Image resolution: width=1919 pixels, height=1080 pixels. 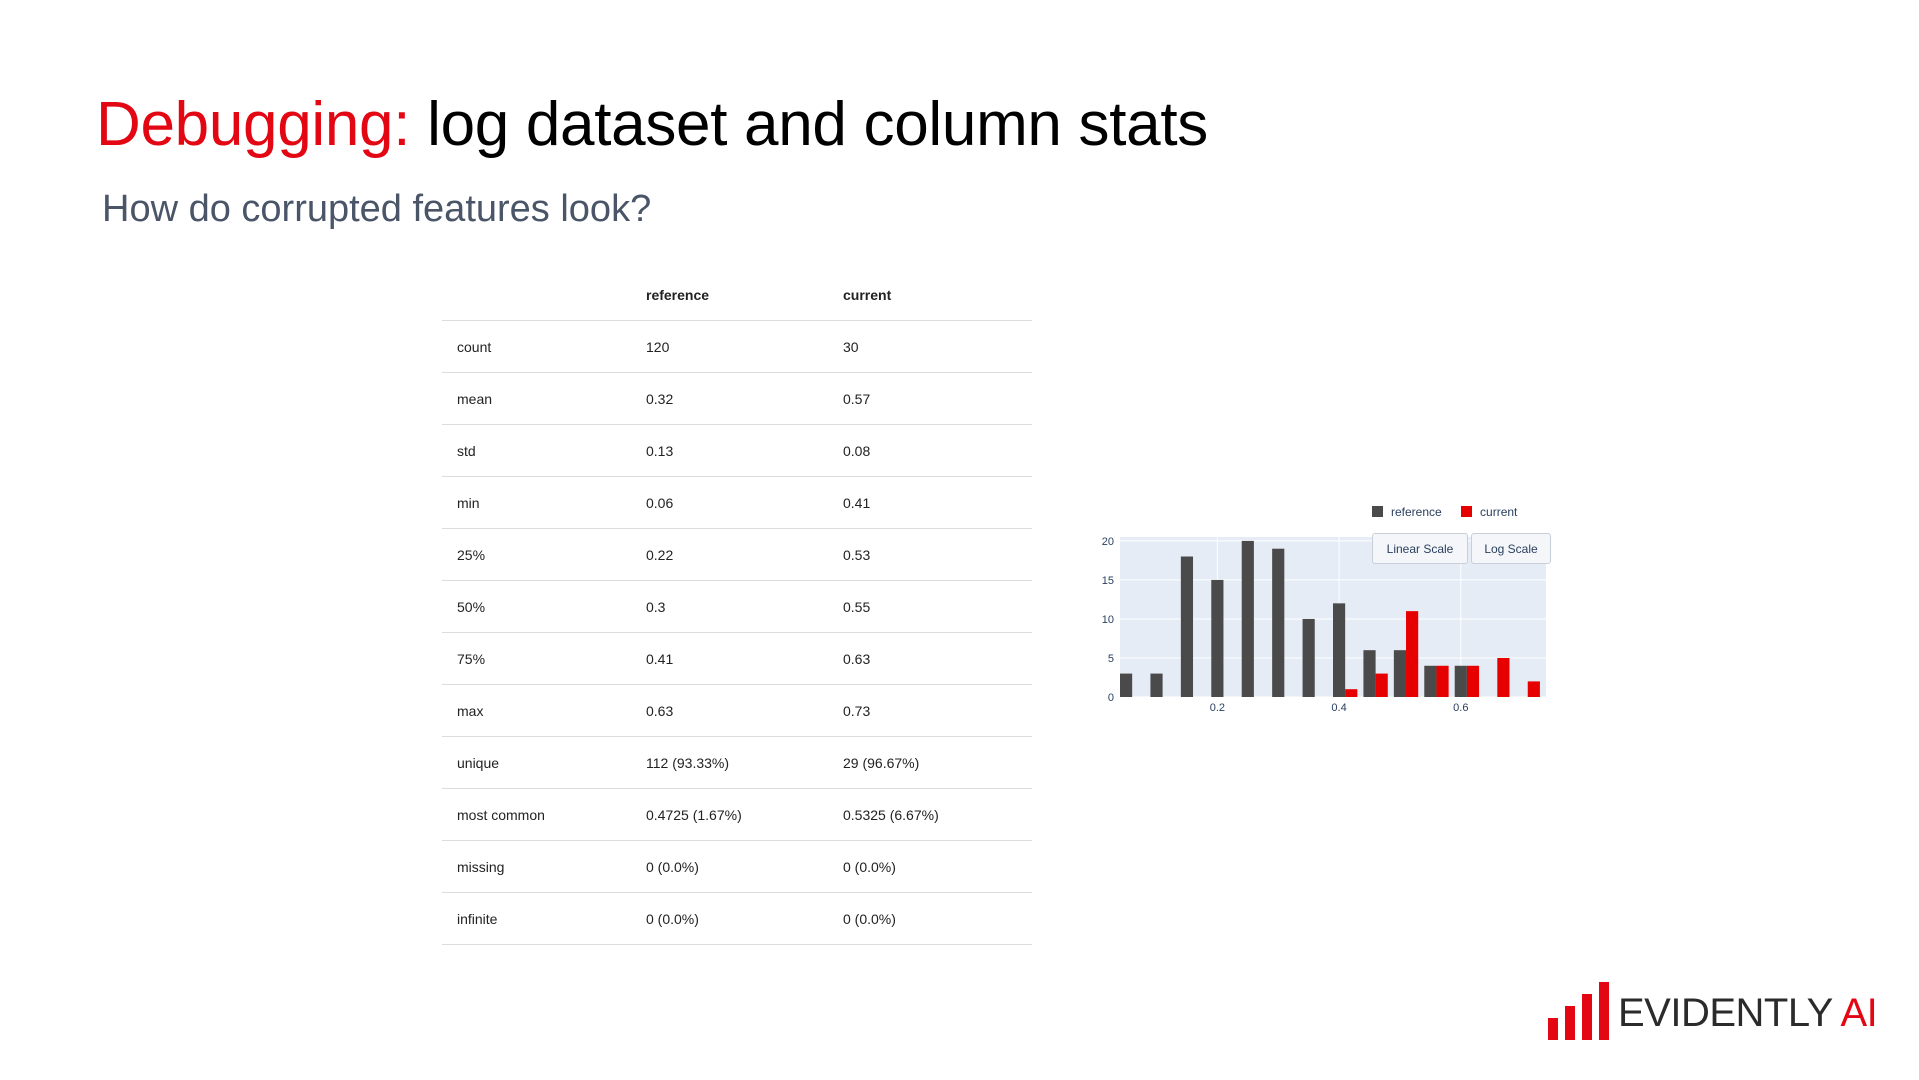 I want to click on reference-value: 0.63, so click(x=729, y=710).